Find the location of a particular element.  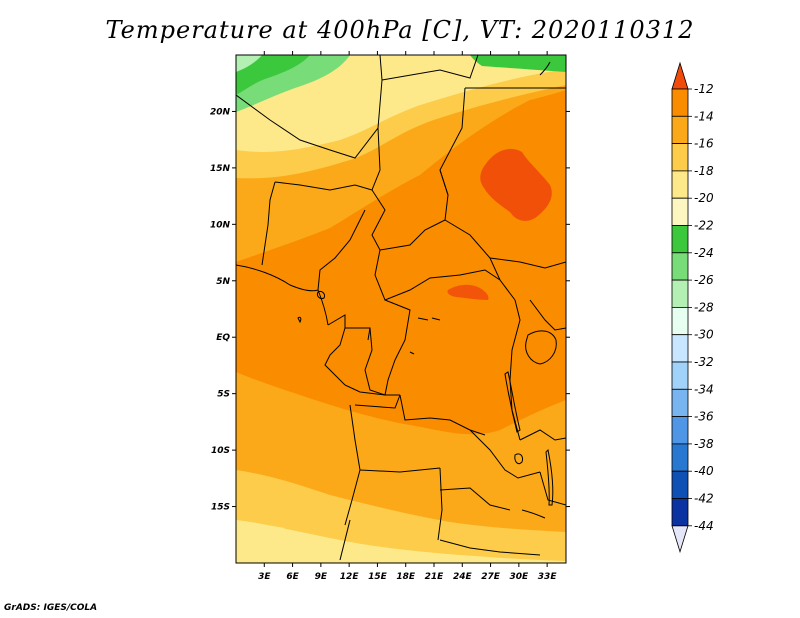

colorbar-label: -22 is located at coordinates (704, 226).